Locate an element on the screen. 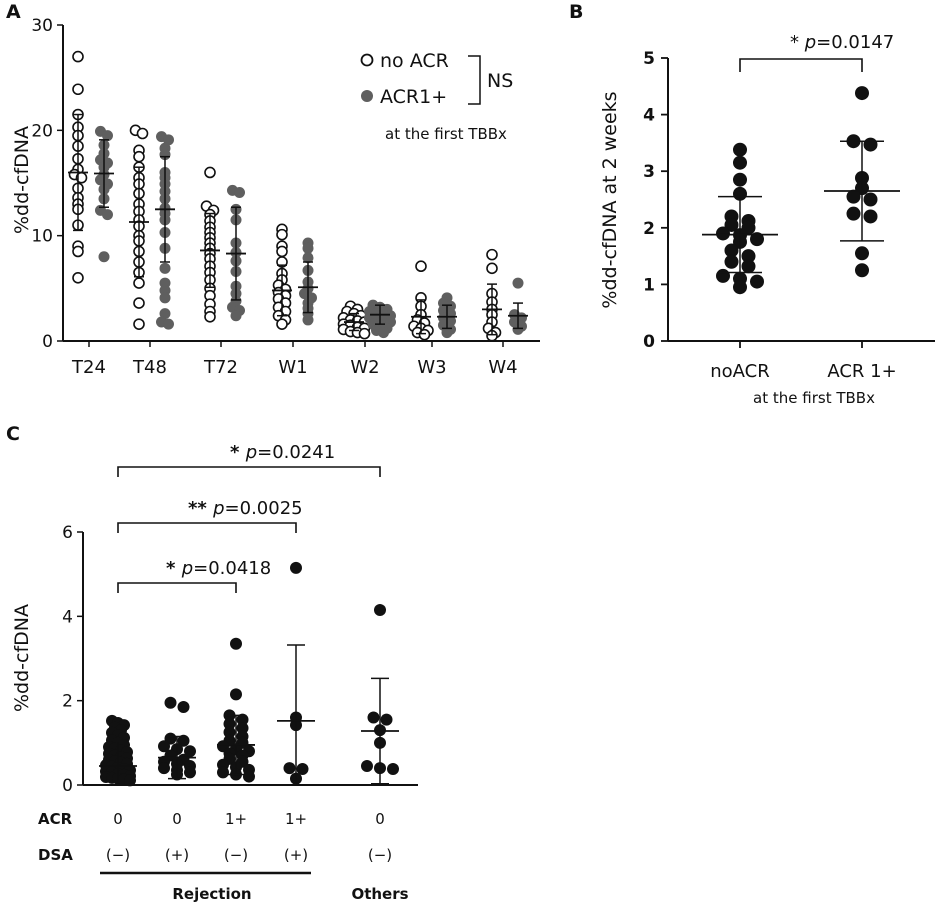  panel-a-letter: A is located at coordinates (13, 12).